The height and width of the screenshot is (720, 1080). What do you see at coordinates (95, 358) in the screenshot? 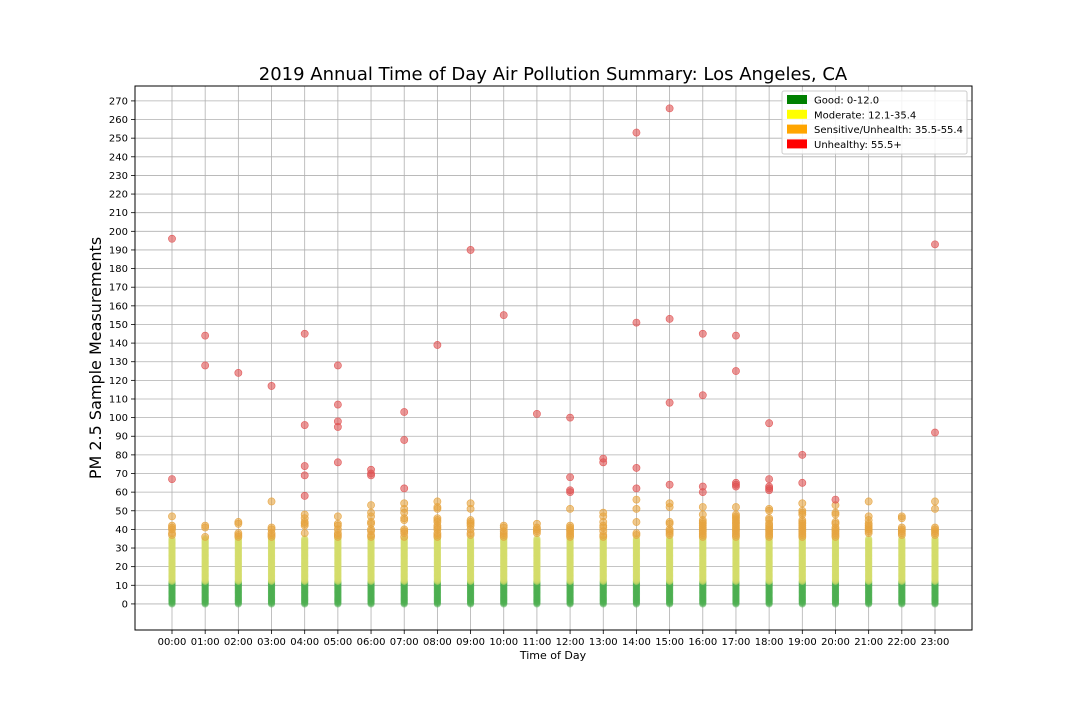
I see `y-axis-label: PM 2.5 Sample Measurements` at bounding box center [95, 358].